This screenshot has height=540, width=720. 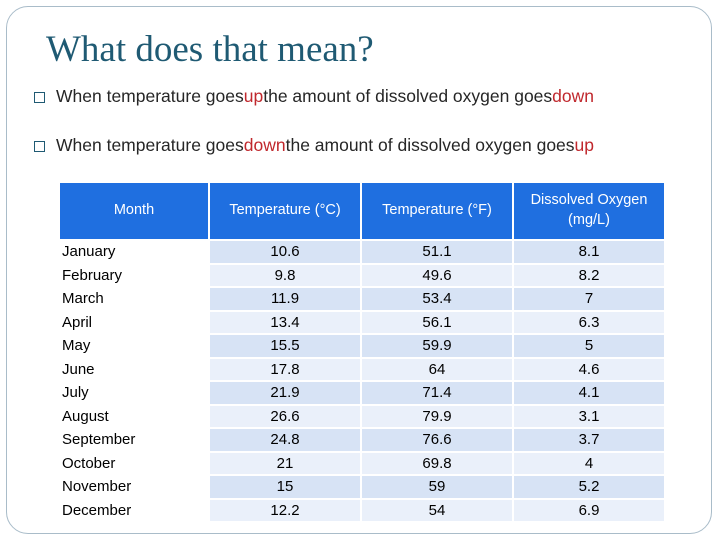 What do you see at coordinates (437, 487) in the screenshot?
I see `cell-temp-f: 59` at bounding box center [437, 487].